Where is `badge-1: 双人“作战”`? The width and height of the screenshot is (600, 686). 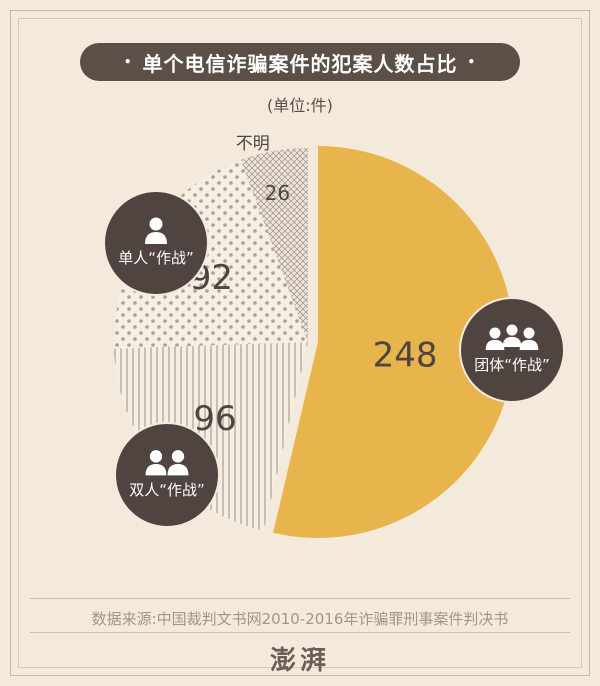
badge-1: 双人“作战” is located at coordinates (167, 475).